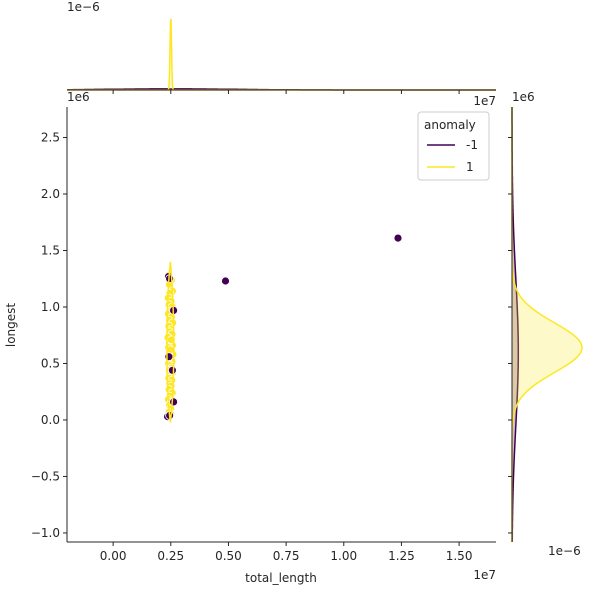 The width and height of the screenshot is (600, 600). I want to click on x-axis-offset: 1e7, so click(484, 575).